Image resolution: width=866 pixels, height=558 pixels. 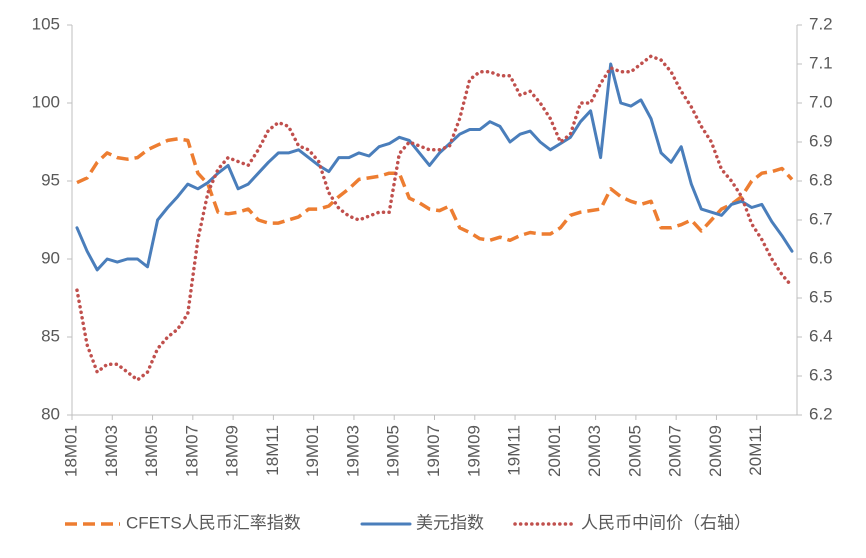 What do you see at coordinates (393, 451) in the screenshot?
I see `x-tick-label: 19M05` at bounding box center [393, 451].